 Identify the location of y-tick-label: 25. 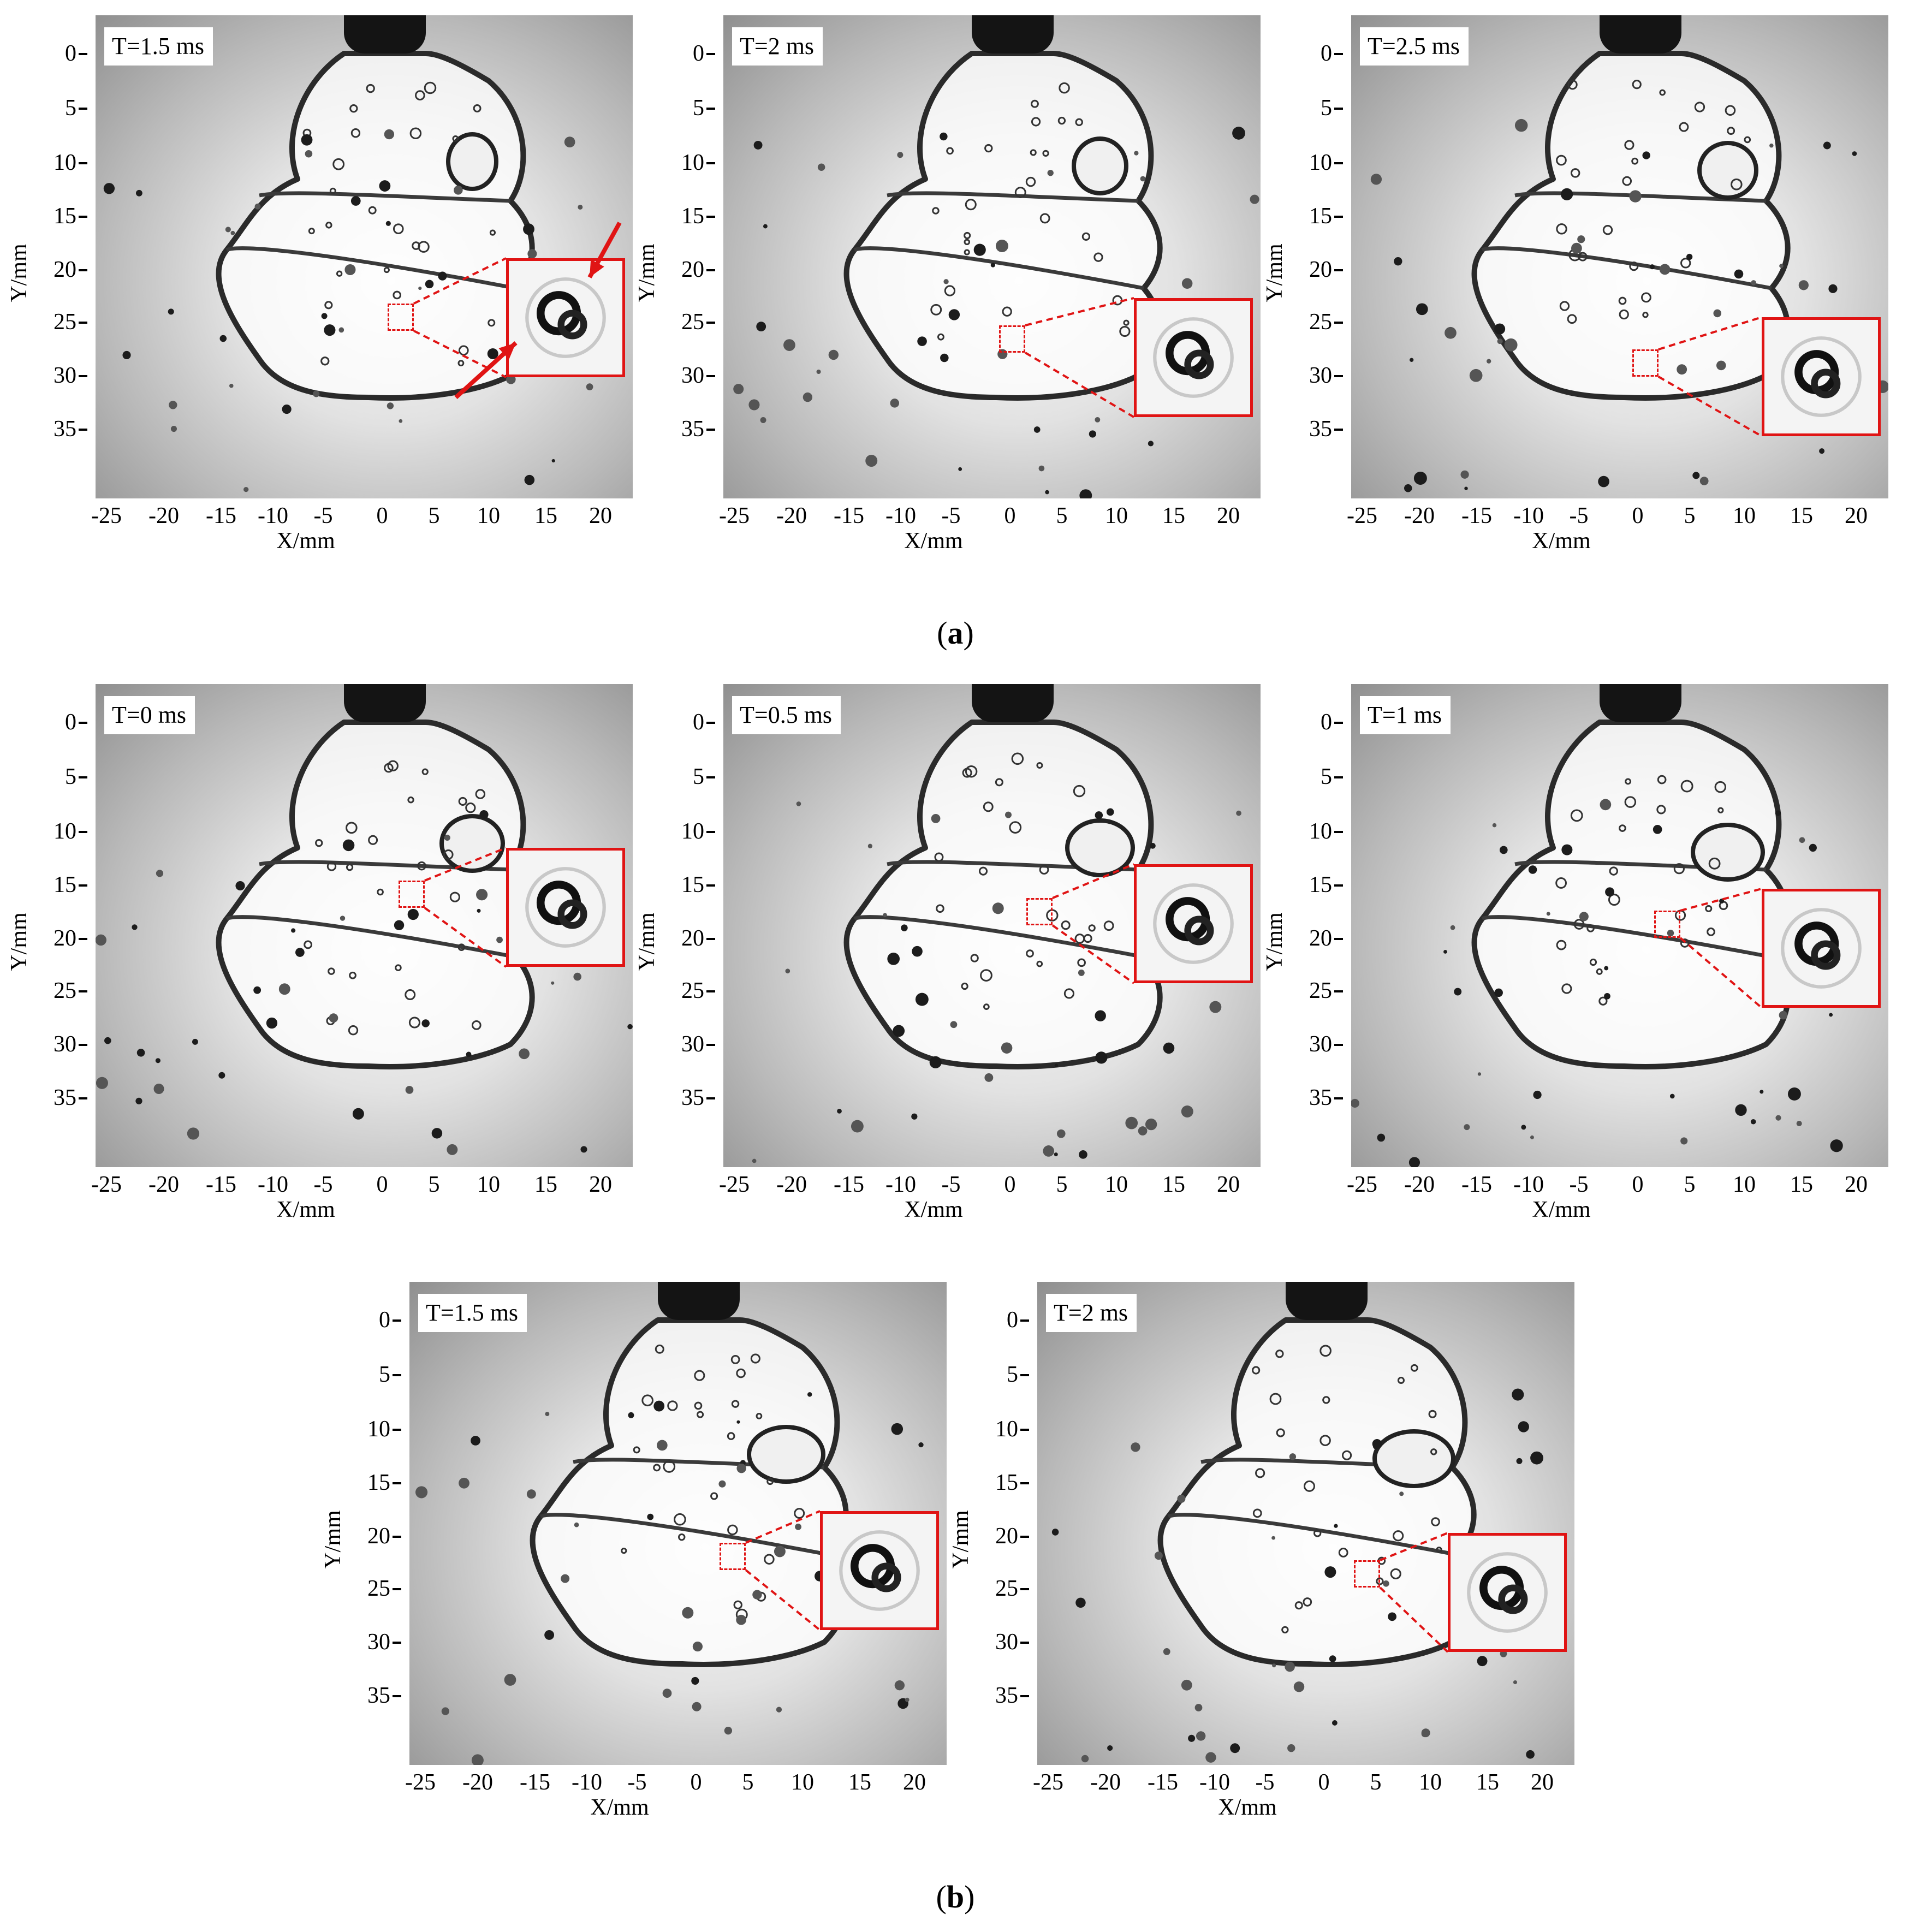
(43, 322).